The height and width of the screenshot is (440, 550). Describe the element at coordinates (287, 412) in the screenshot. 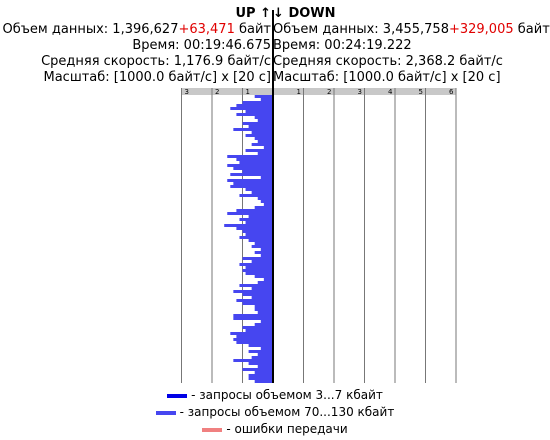

I see `legend-large-label: - запросы объемом 70...130 кбайт` at that location.